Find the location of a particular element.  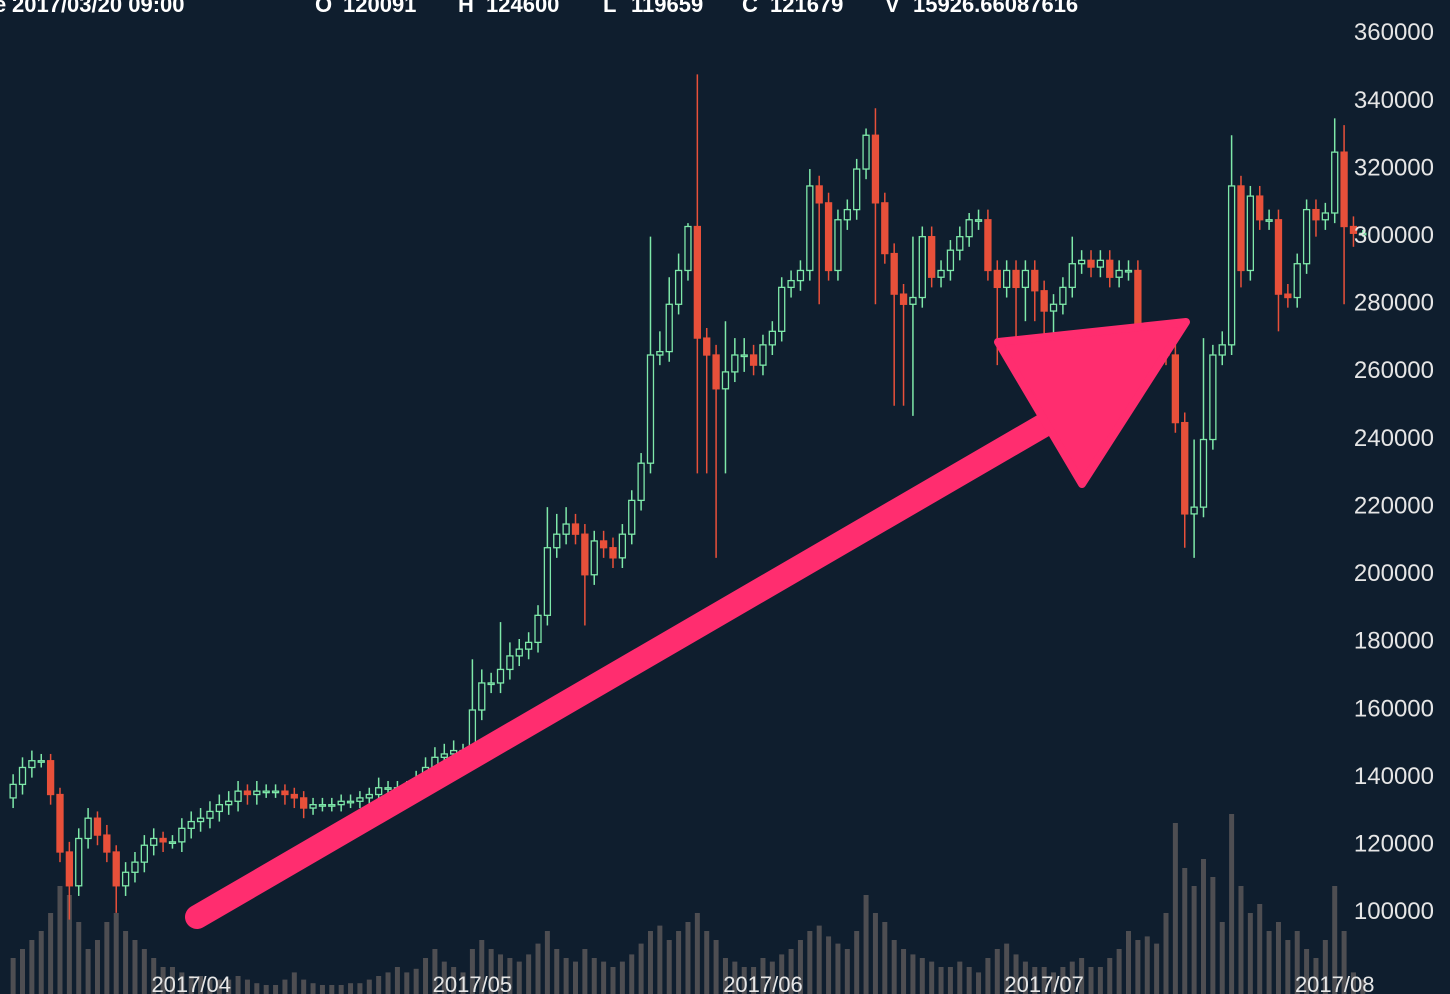

header-value: 124600 is located at coordinates (522, 8).